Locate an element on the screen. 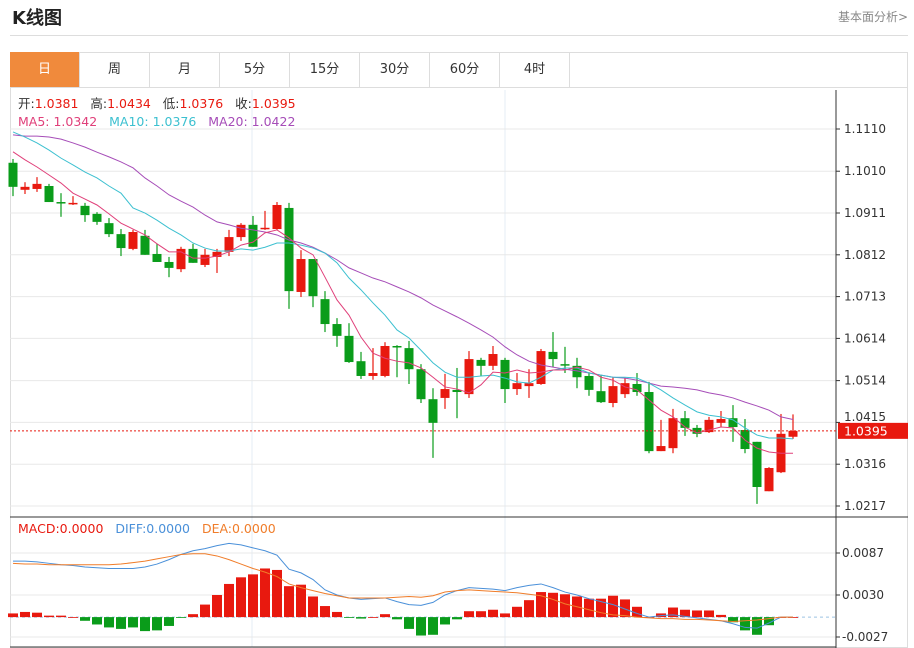 This screenshot has height=648, width=914. tab-15min: 15分 is located at coordinates (325, 69).